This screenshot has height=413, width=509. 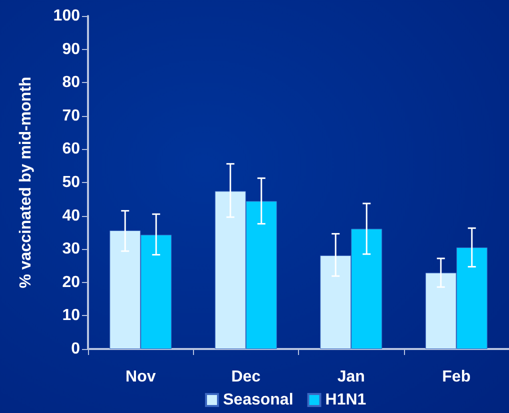 What do you see at coordinates (26, 182) in the screenshot?
I see `y-axis-title: % vaccinated by mid-month` at bounding box center [26, 182].